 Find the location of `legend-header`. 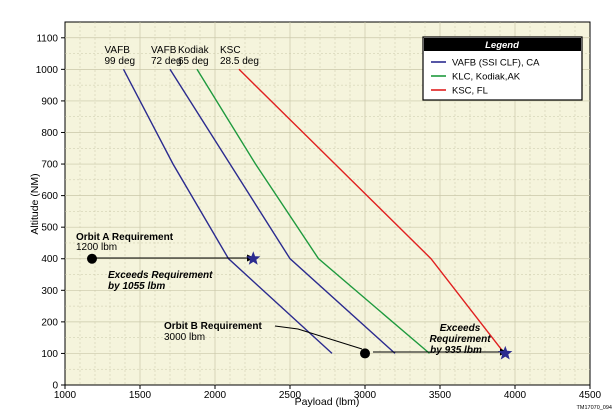

legend-header is located at coordinates (502, 44).